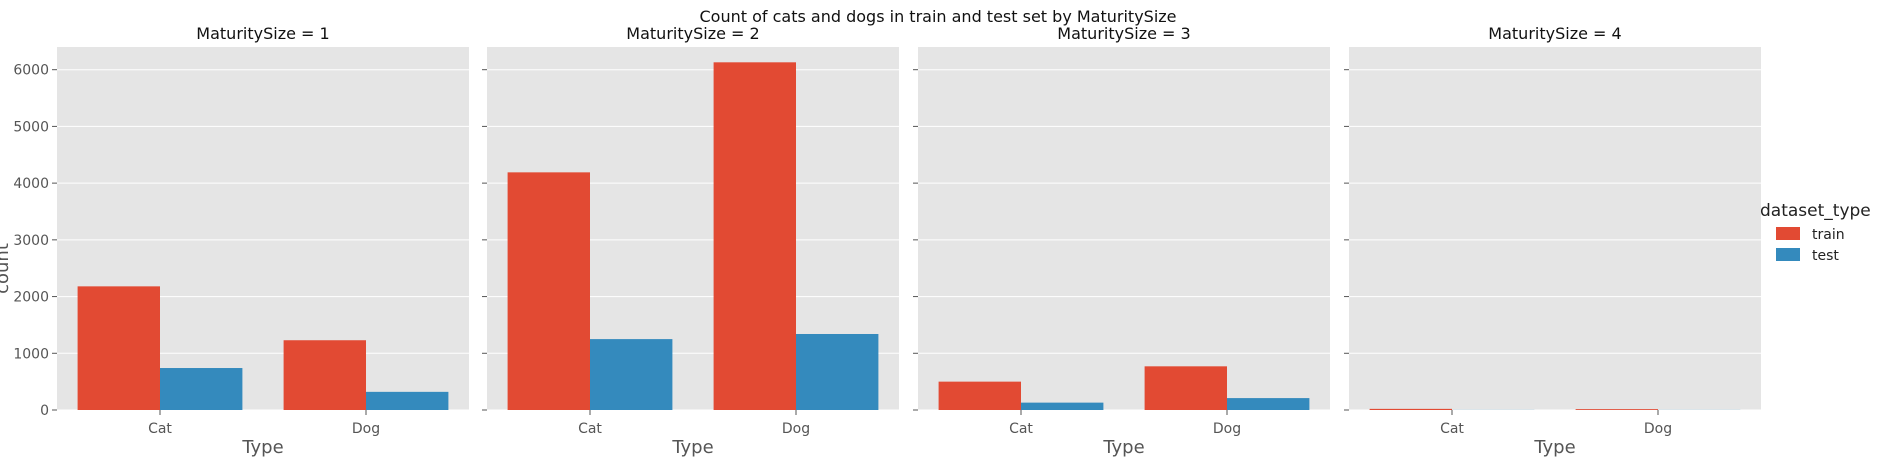 Image resolution: width=1877 pixels, height=466 pixels. Describe the element at coordinates (1825, 256) in the screenshot. I see `legend-label-test: test` at that location.